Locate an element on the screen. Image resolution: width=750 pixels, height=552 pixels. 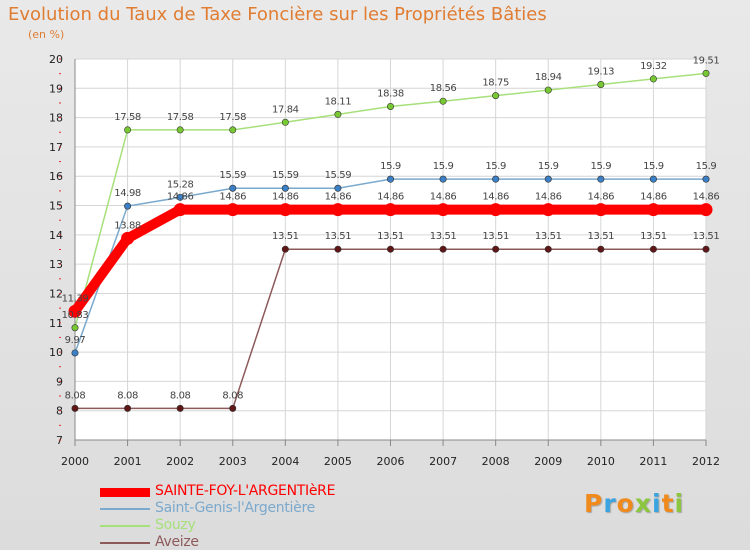
proxiti-logo: Proxiti is located at coordinates (634, 503).